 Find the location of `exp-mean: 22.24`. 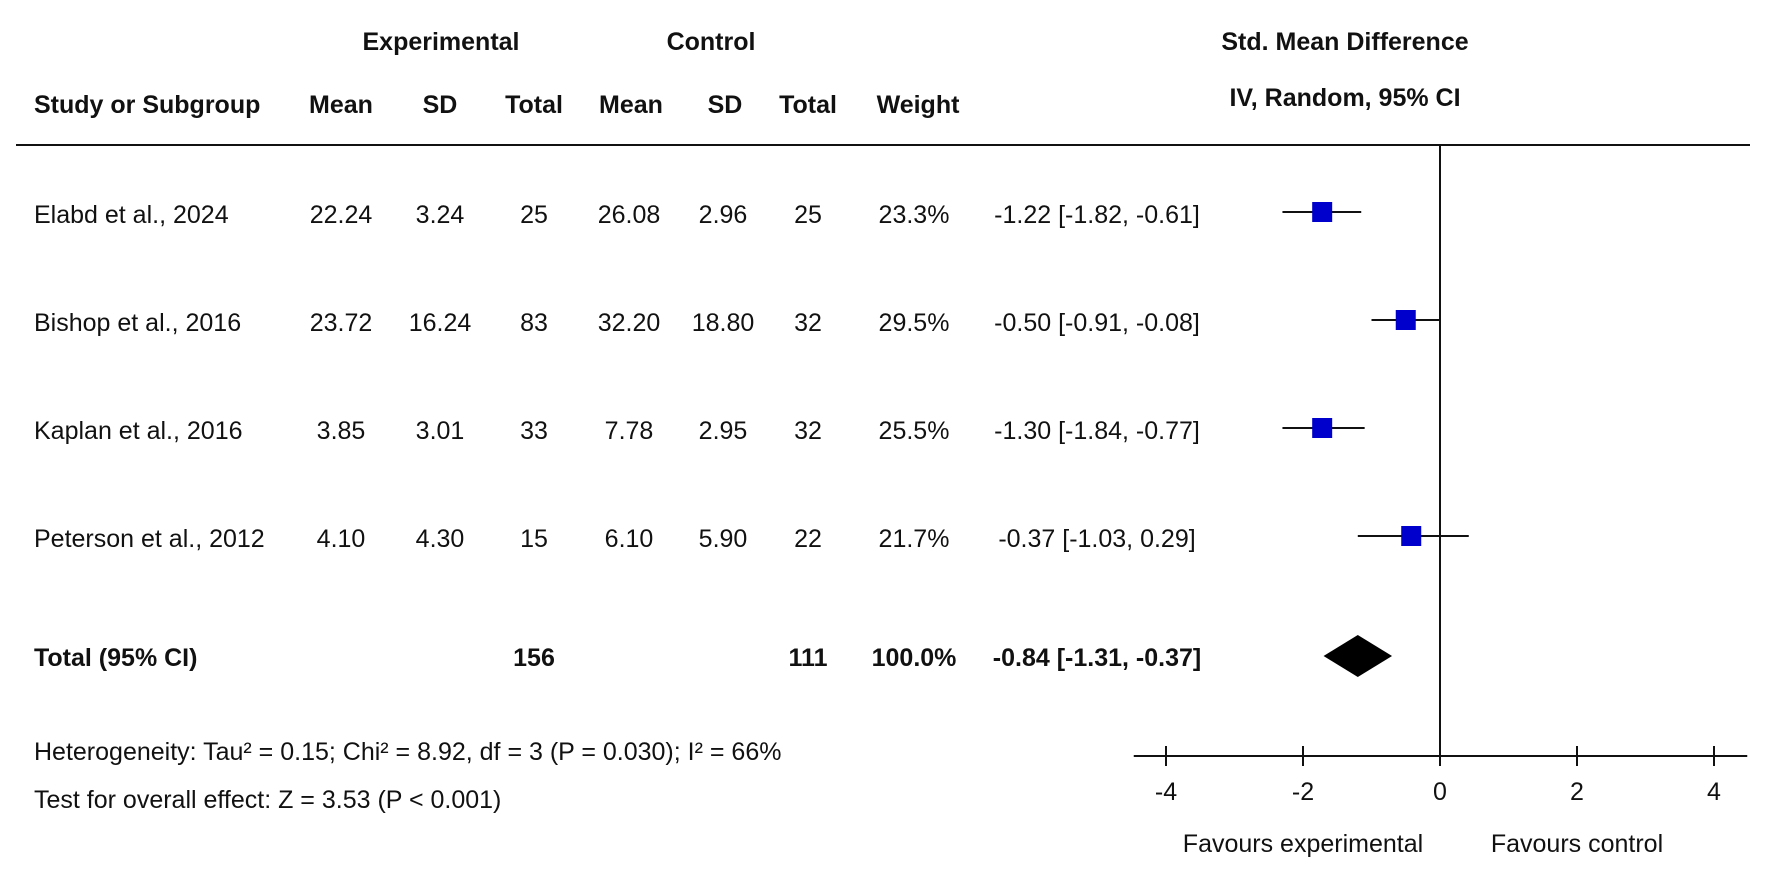

exp-mean: 22.24 is located at coordinates (341, 215).